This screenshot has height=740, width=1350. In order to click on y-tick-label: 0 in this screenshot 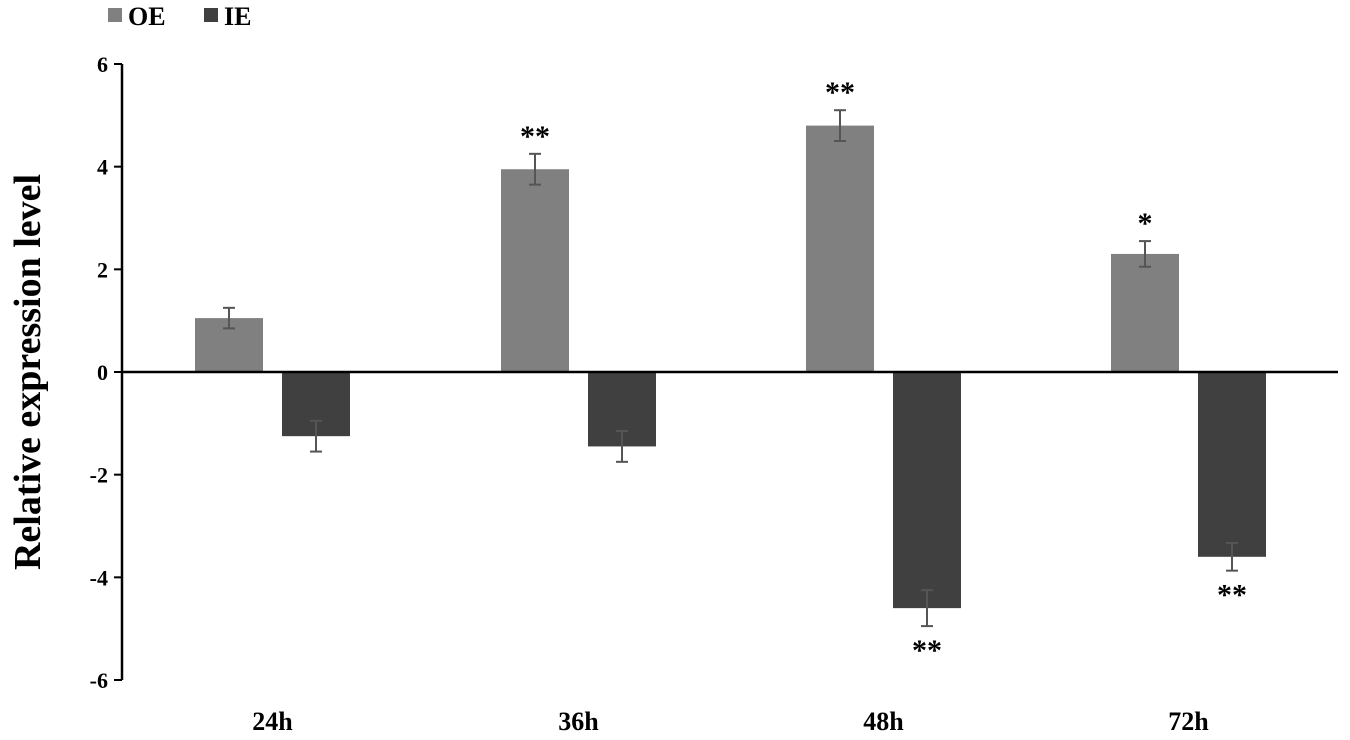, I will do `click(102, 372)`.